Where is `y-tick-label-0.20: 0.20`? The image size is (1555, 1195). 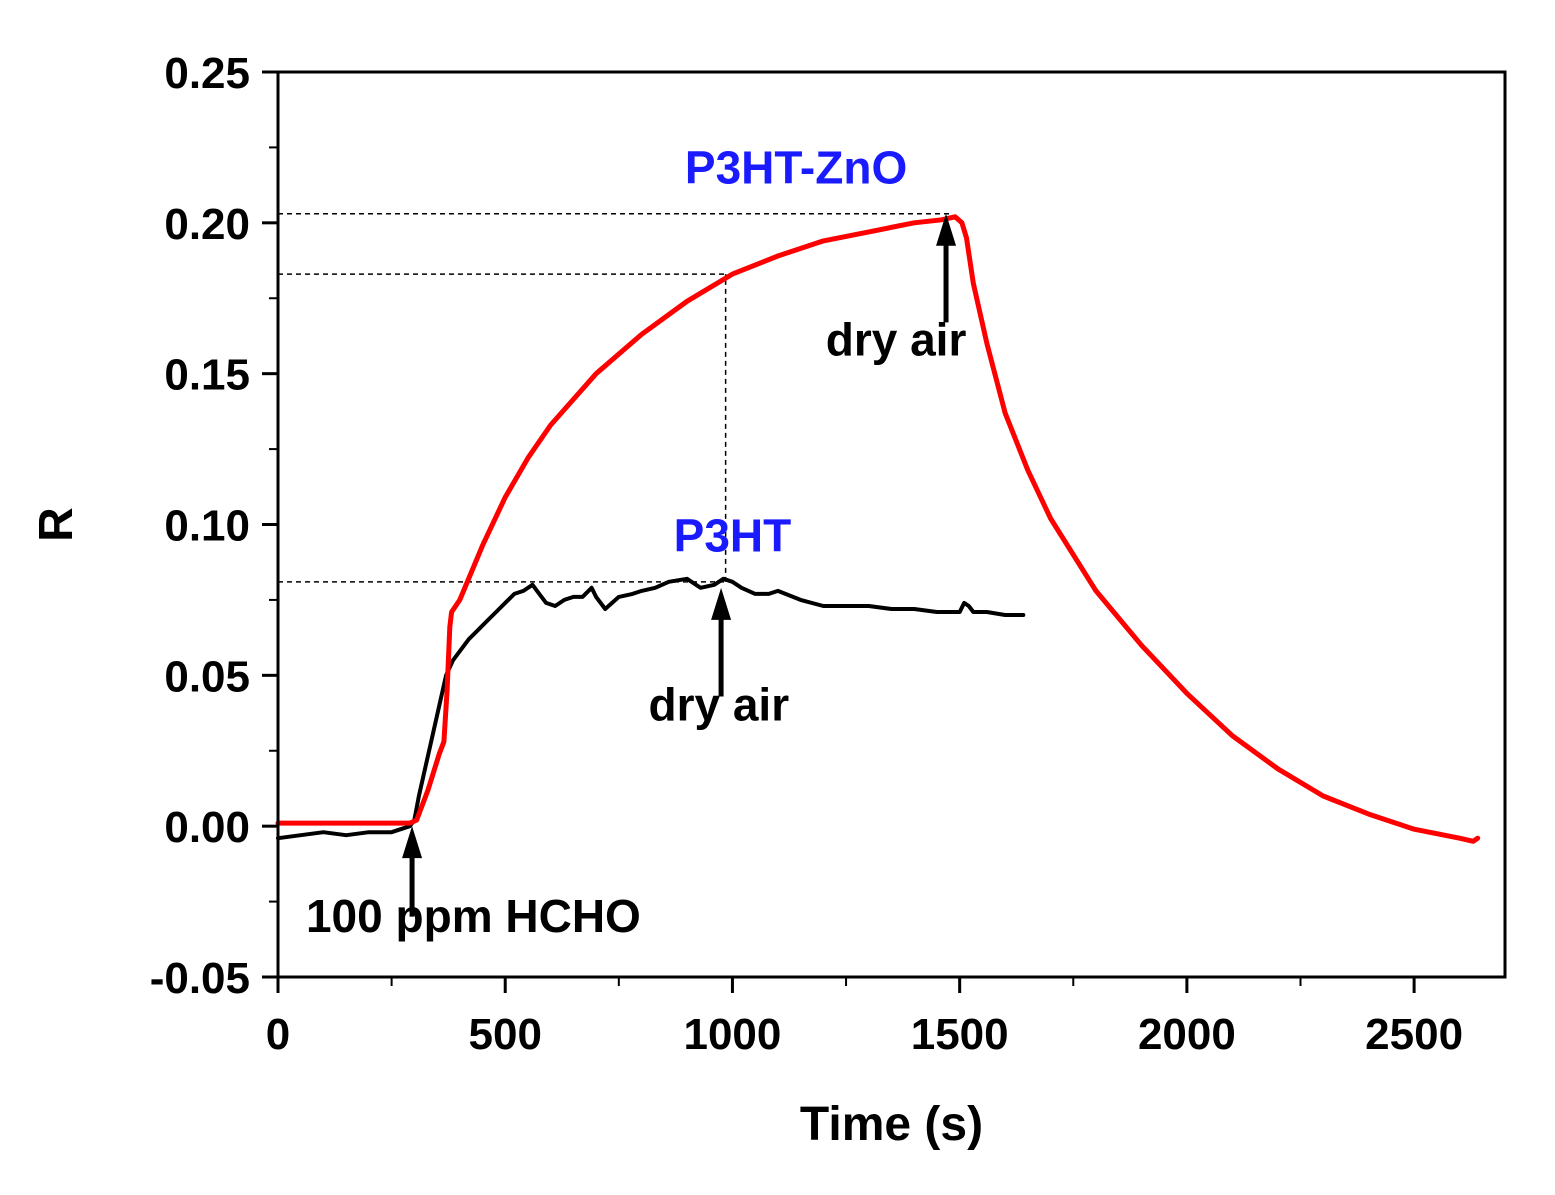
y-tick-label-0.20: 0.20 is located at coordinates (207, 224).